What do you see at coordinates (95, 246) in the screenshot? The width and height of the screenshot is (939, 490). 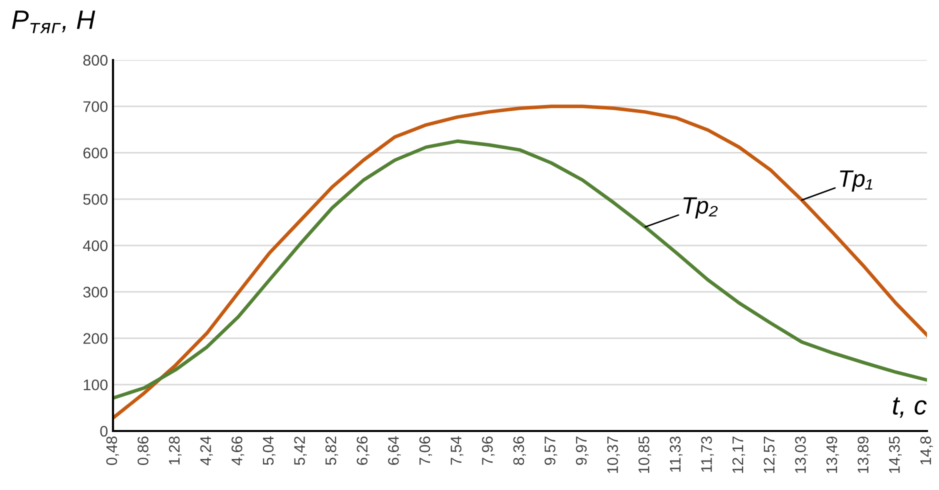 I see `y-tick-label: 400` at bounding box center [95, 246].